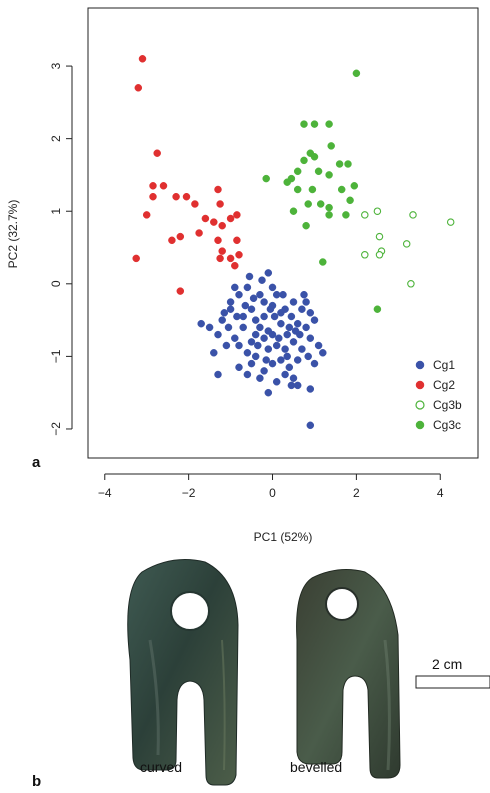 This screenshot has height=793, width=490. I want to click on y-tick-label: −2, so click(56, 429).